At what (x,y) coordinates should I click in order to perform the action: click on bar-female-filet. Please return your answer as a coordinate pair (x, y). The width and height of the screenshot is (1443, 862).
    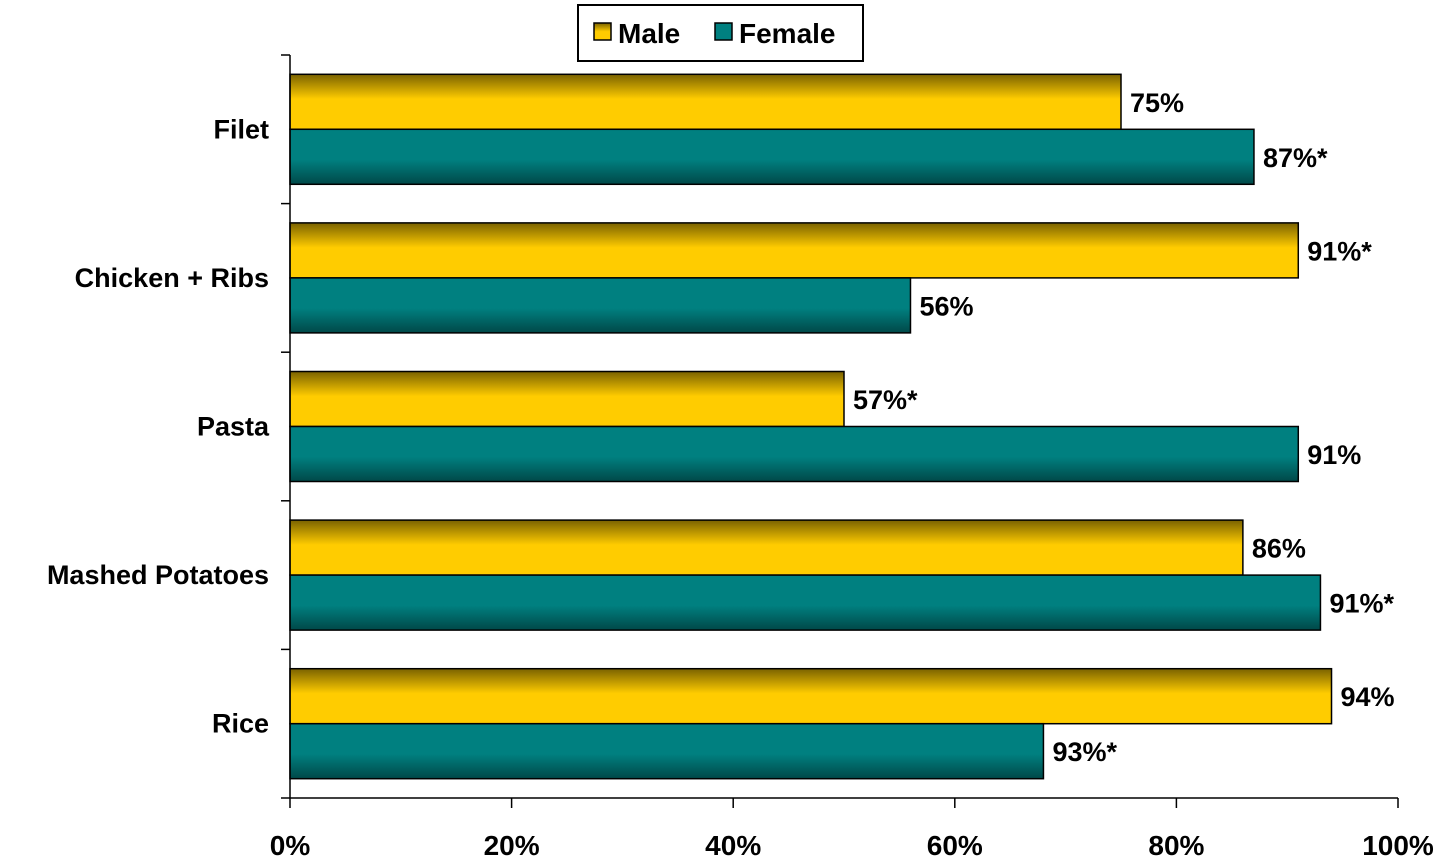
    Looking at the image, I should click on (772, 157).